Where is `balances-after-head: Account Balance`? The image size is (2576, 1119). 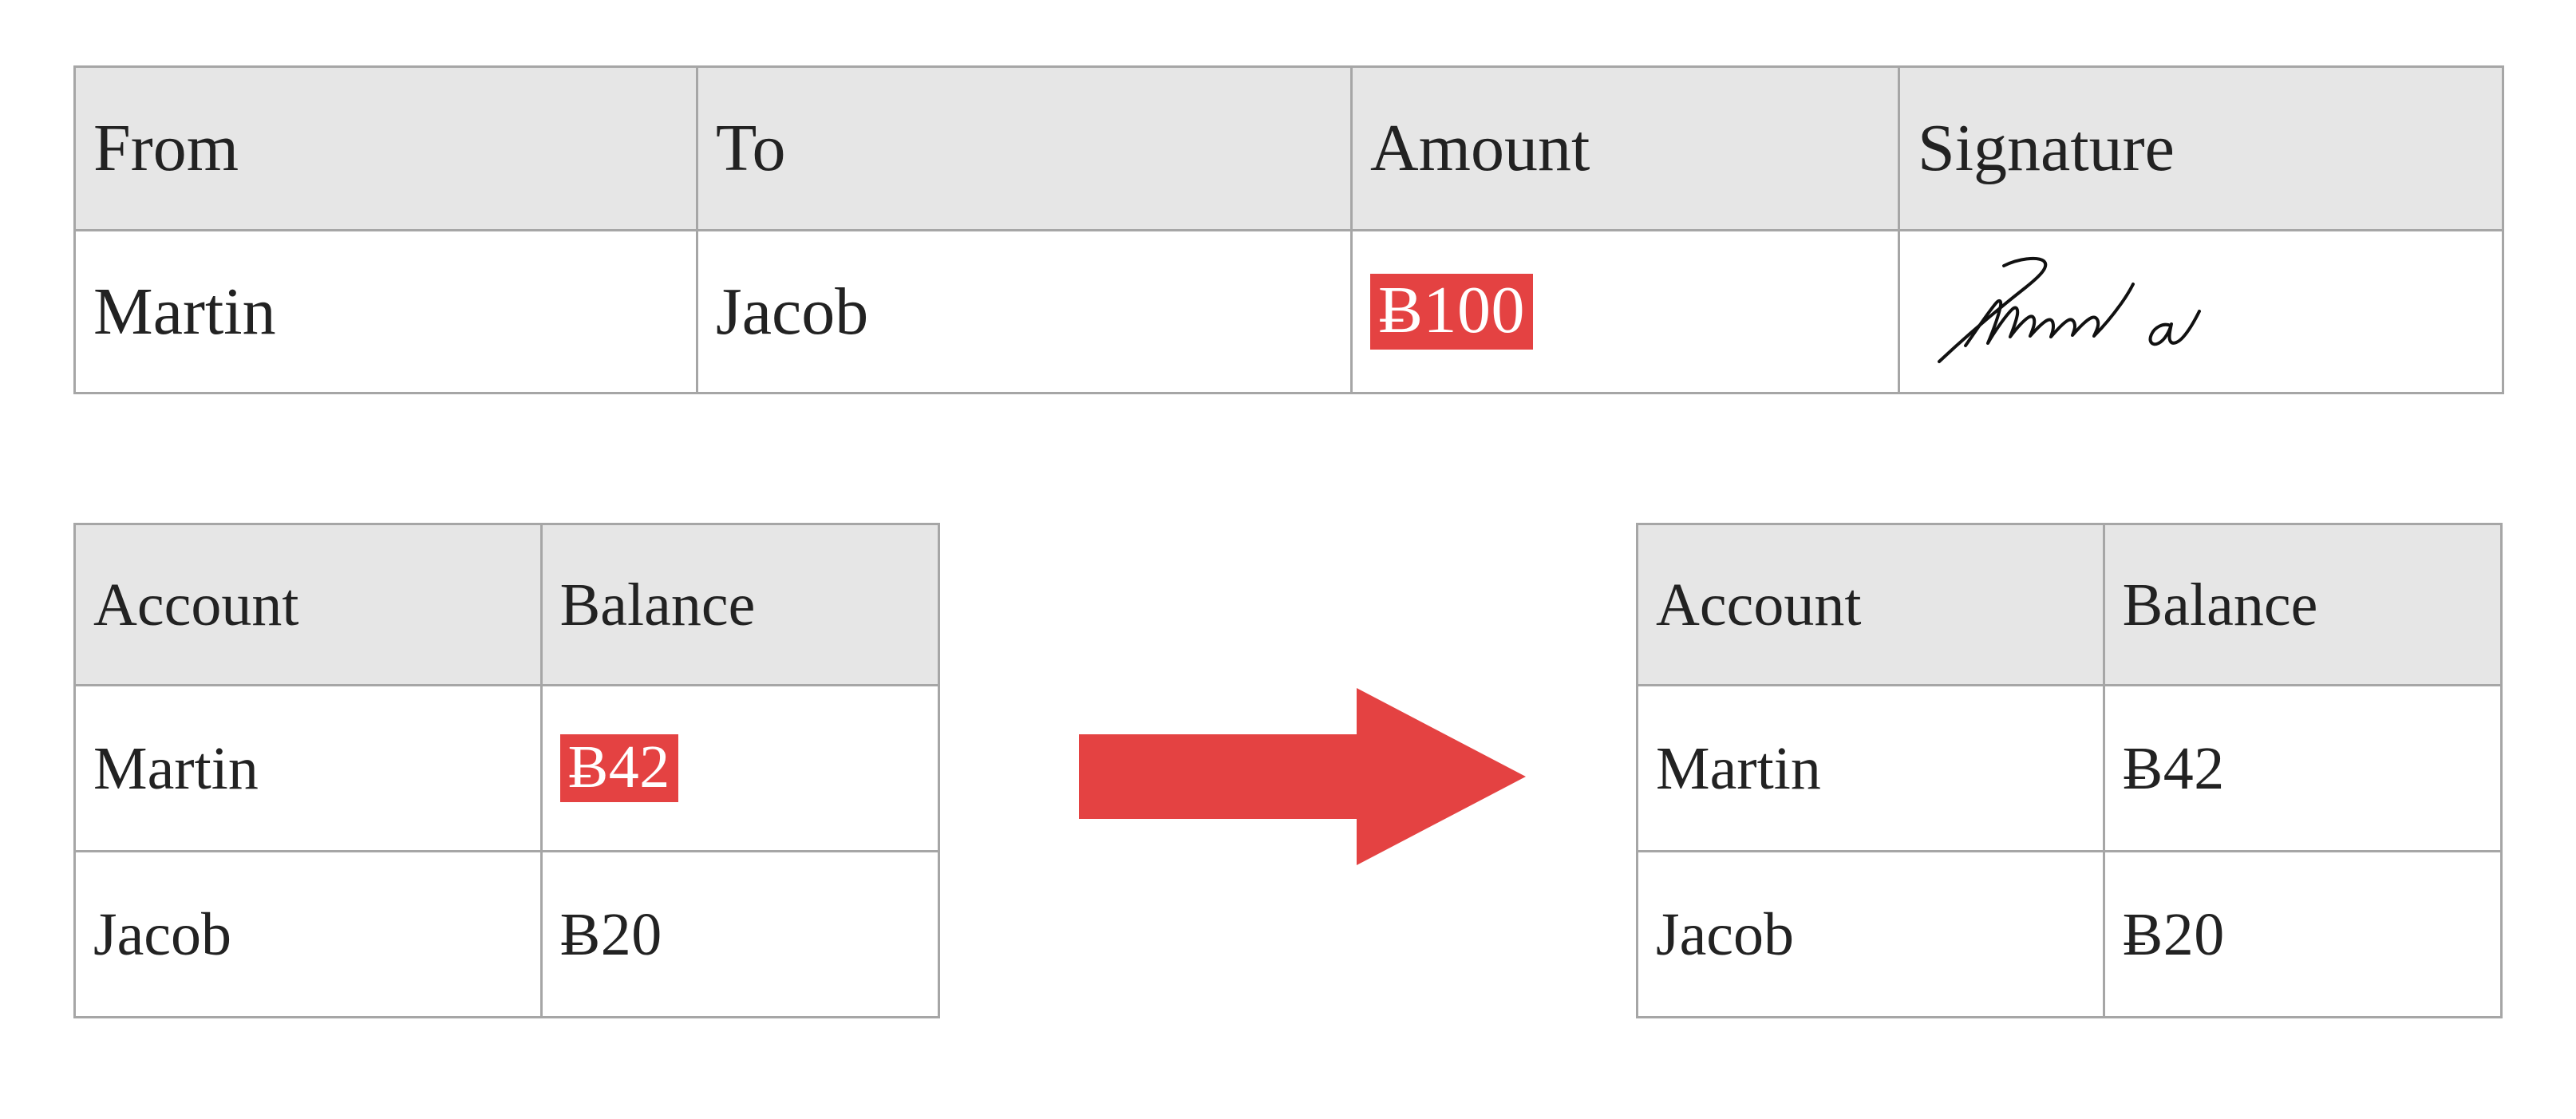 balances-after-head: Account Balance is located at coordinates (2069, 604).